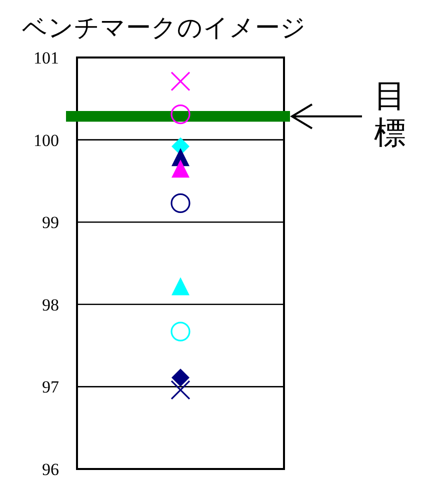 Image resolution: width=426 pixels, height=482 pixels. I want to click on y-tick-label: 99, so click(50, 222).